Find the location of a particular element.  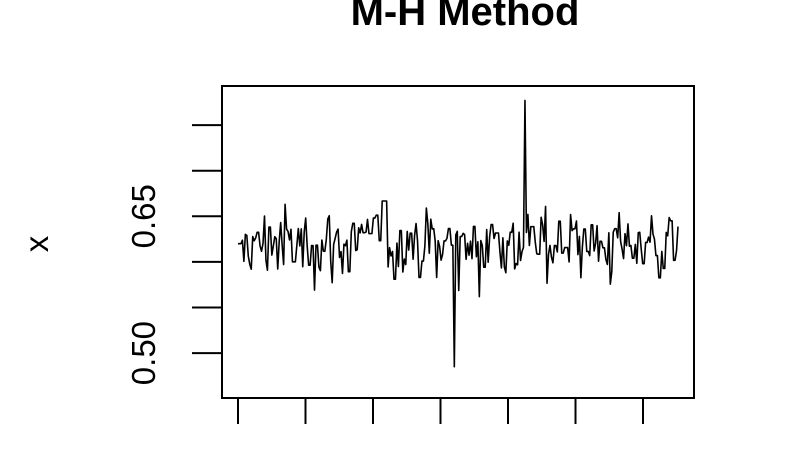

y-axis: 0.50 0.65 is located at coordinates (173, 254).